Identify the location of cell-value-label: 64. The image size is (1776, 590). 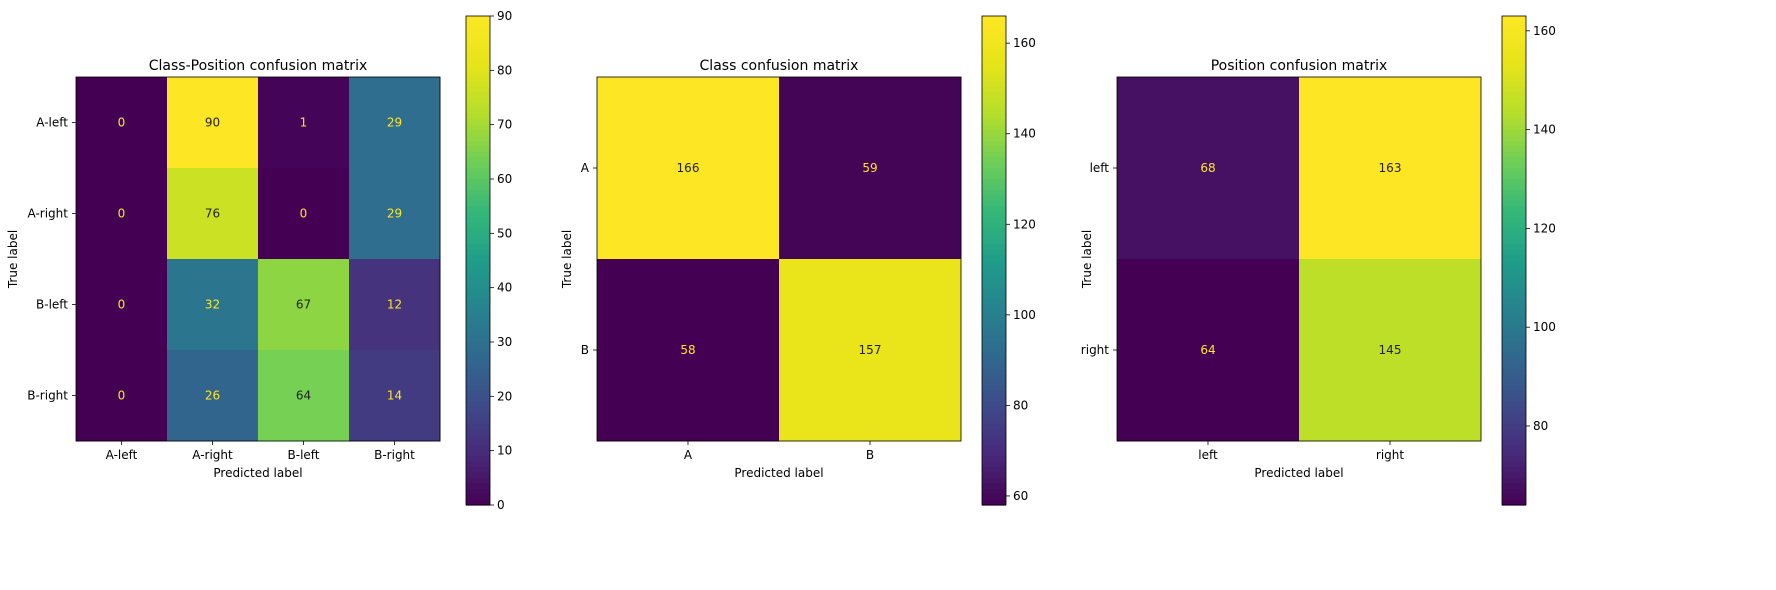
(303, 396).